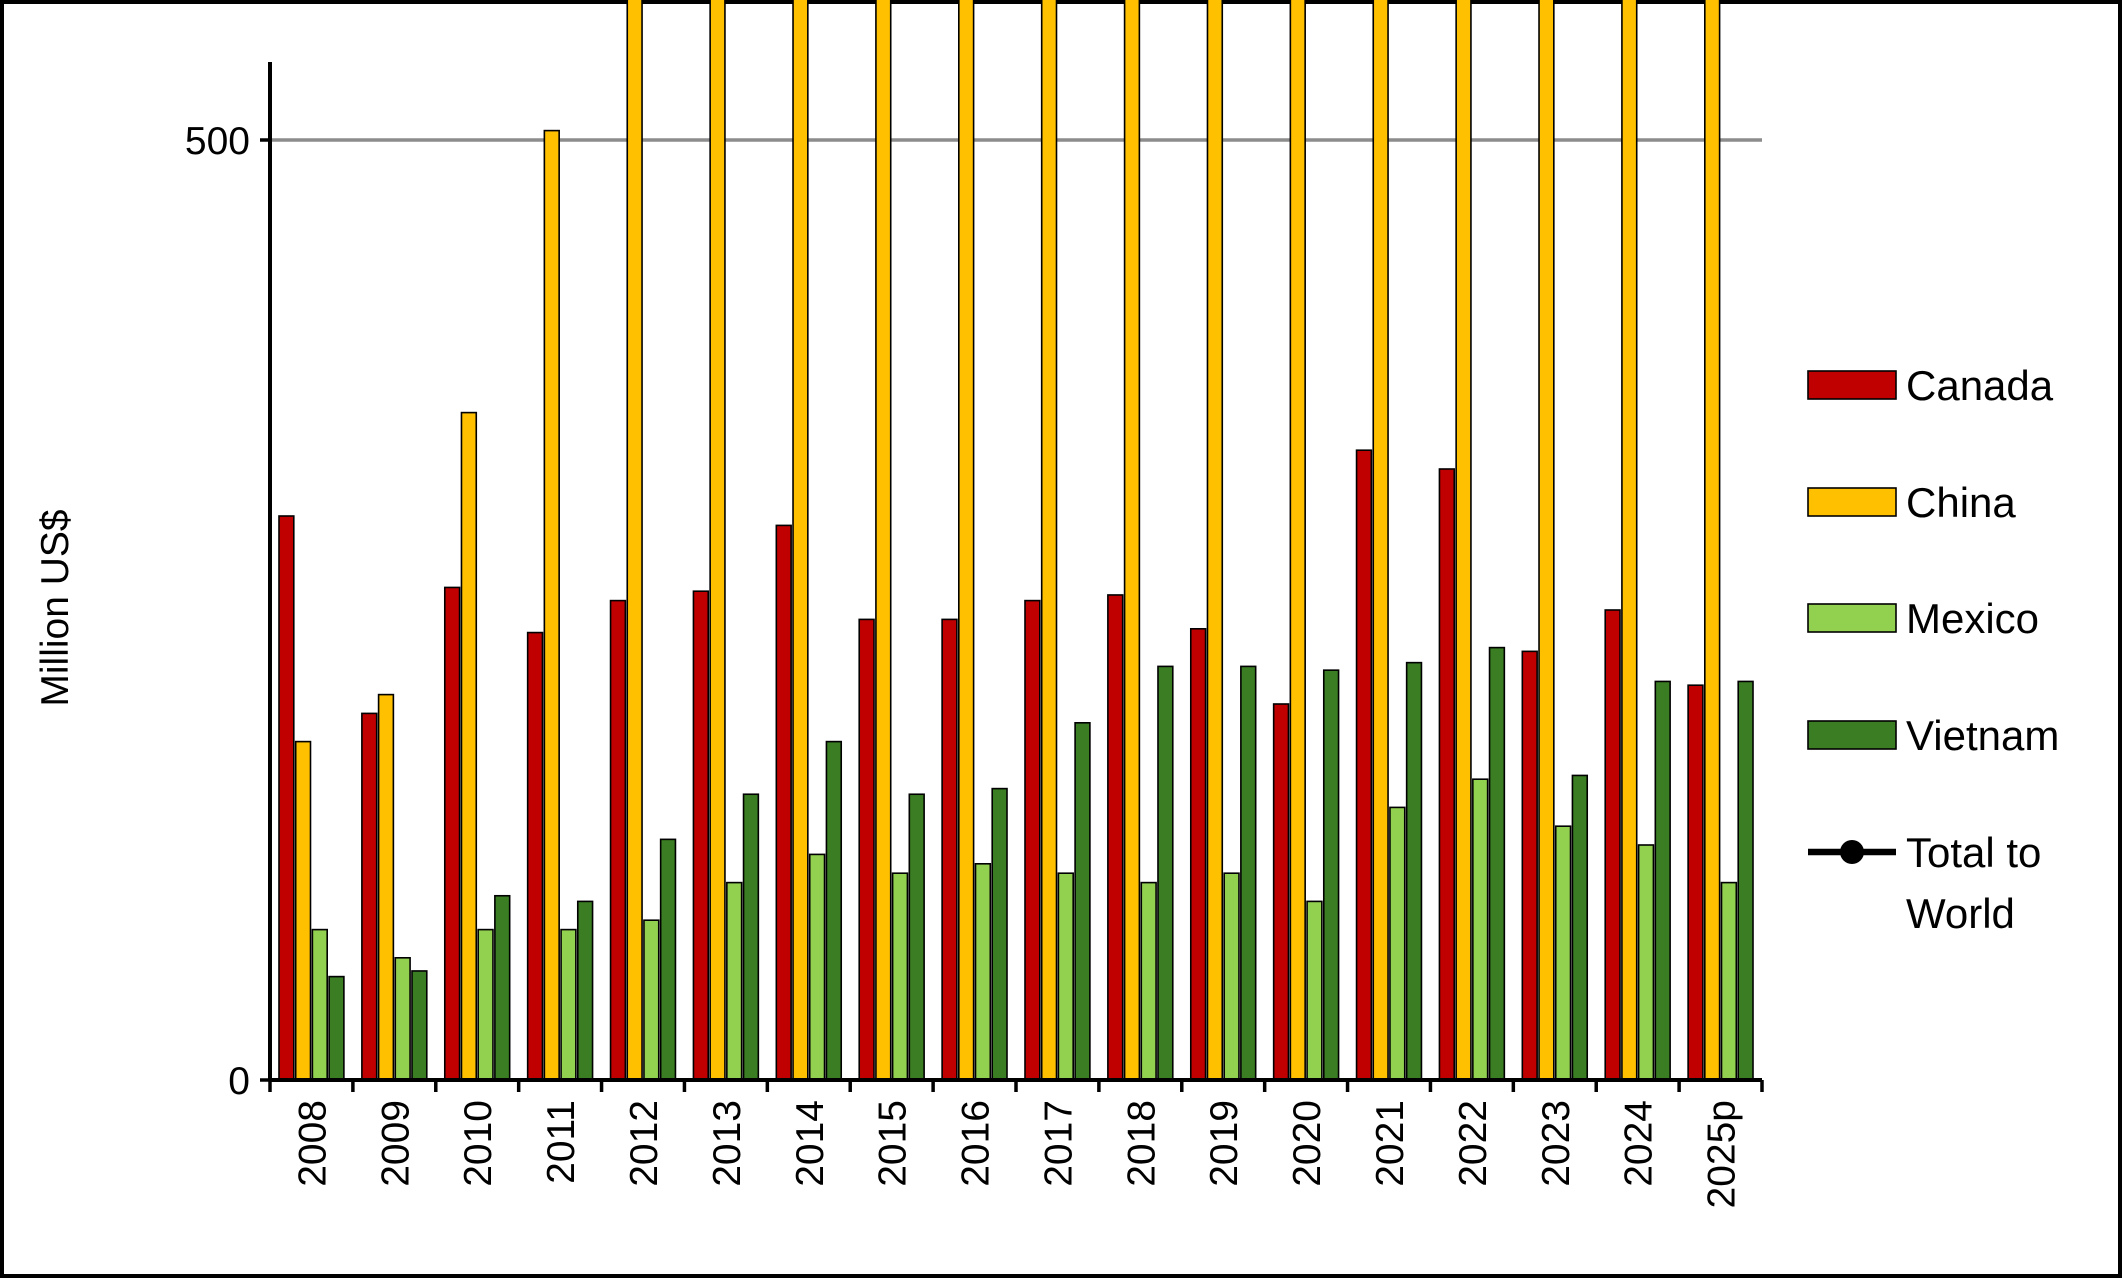 The height and width of the screenshot is (1278, 2122). Describe the element at coordinates (1132, 540) in the screenshot. I see `bar-china-2018` at that location.